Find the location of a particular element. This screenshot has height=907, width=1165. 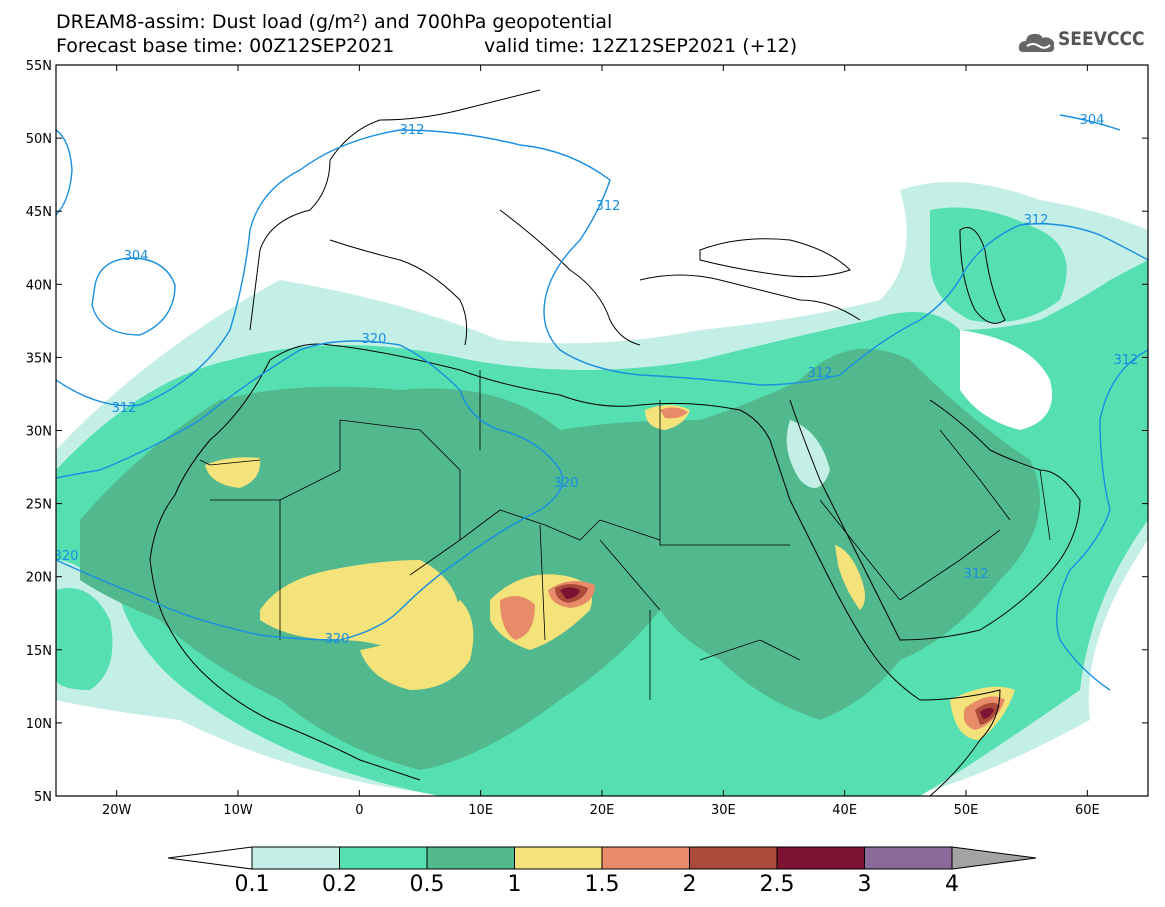

dust-region-1-niger is located at coordinates (417, 645).